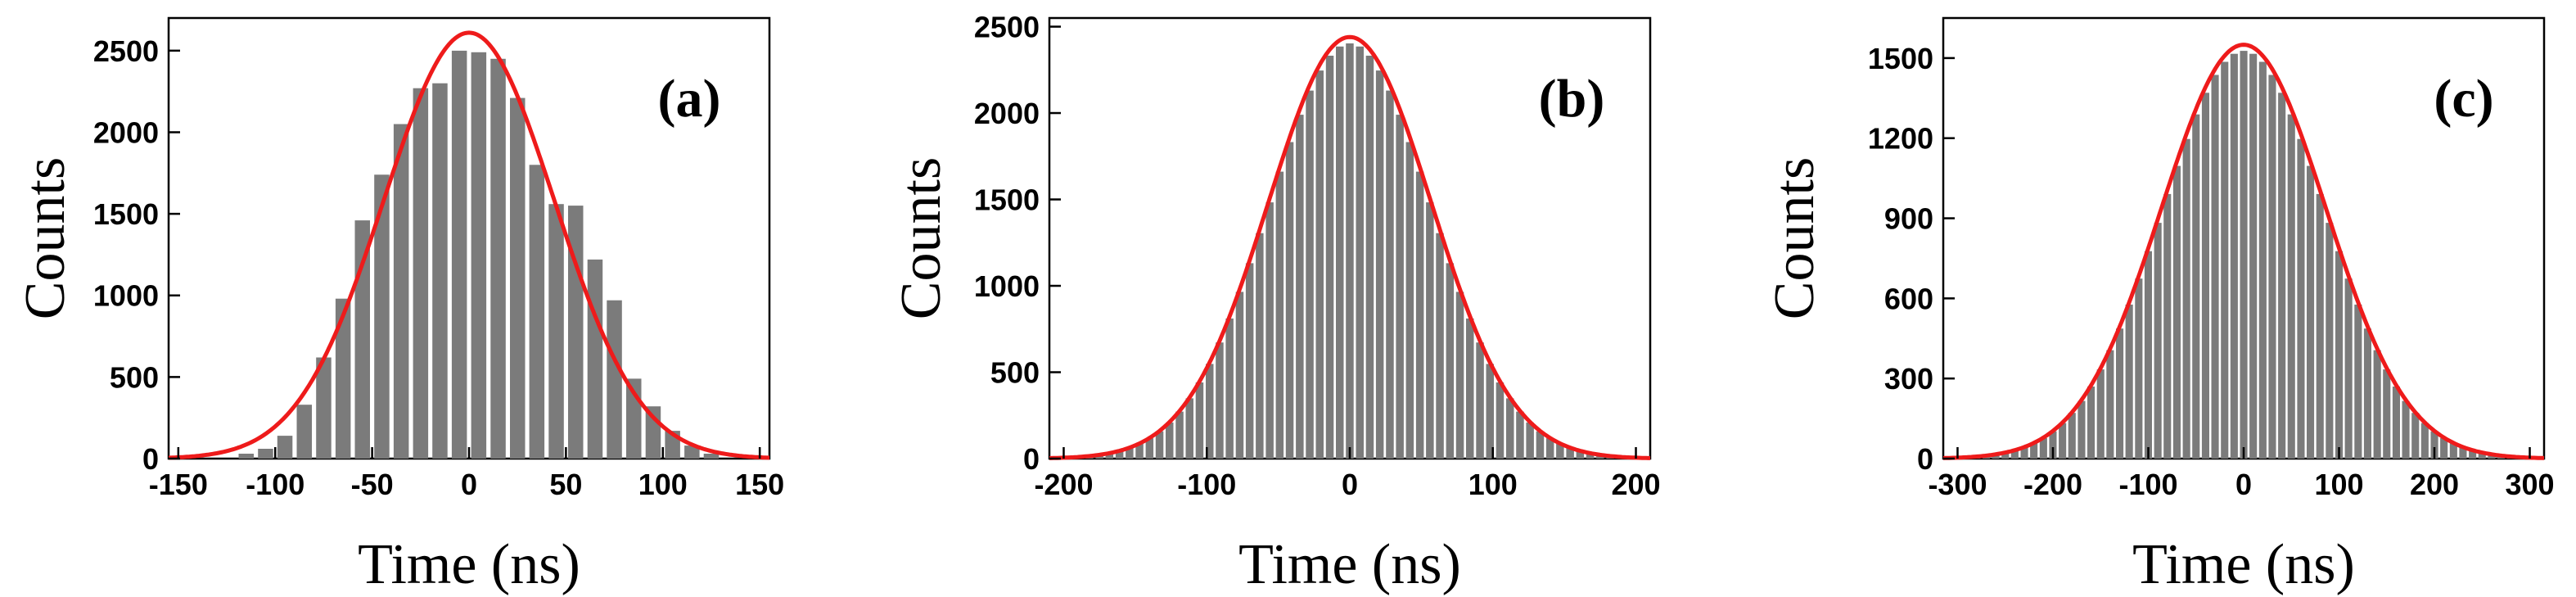 This screenshot has height=597, width=2576. What do you see at coordinates (1349, 251) in the screenshot?
I see `bar-series` at bounding box center [1349, 251].